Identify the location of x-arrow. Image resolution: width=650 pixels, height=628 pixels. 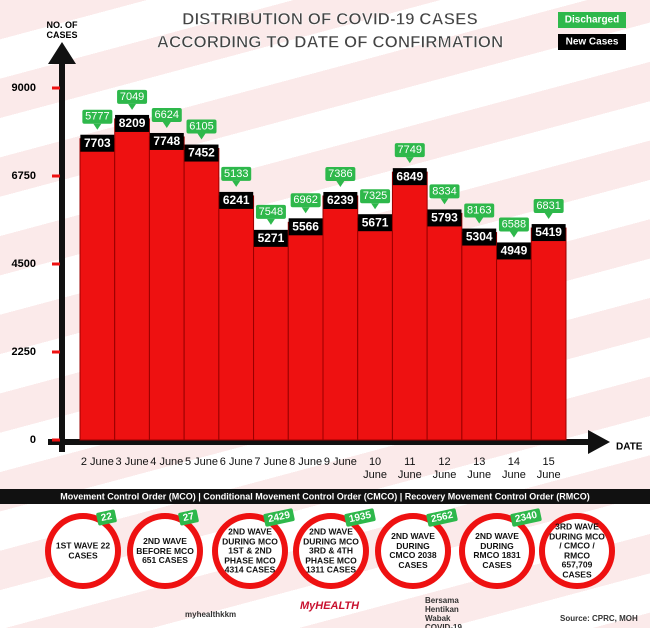
(599, 442).